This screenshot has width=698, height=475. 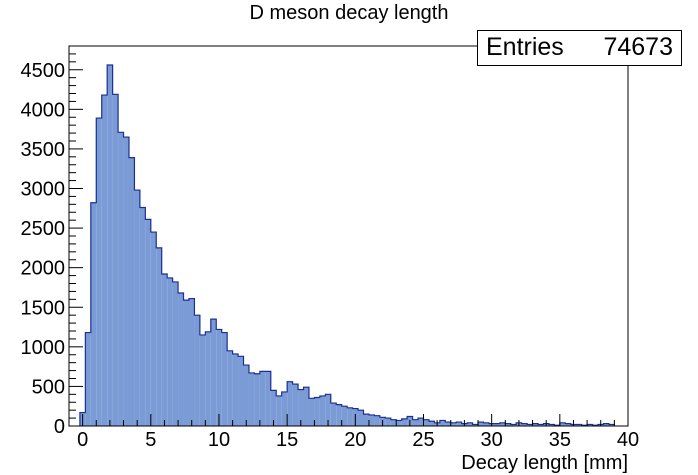 I want to click on y-tick-label: 1000, so click(x=43, y=348).